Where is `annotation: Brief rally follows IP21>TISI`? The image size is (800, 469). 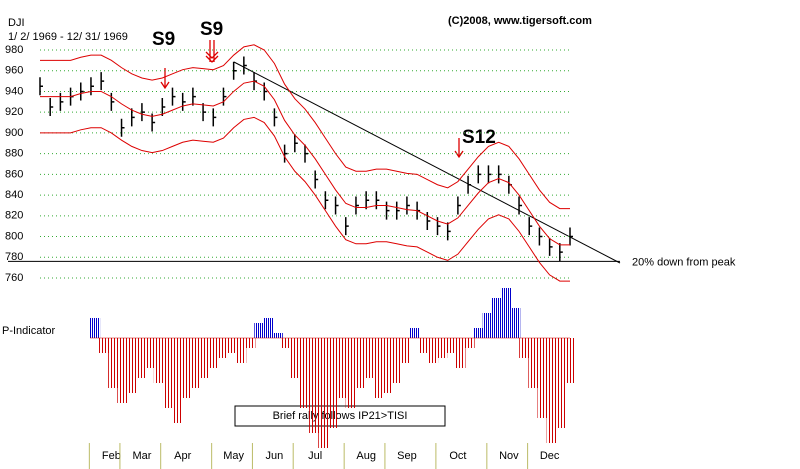 annotation: Brief rally follows IP21>TISI is located at coordinates (340, 416).